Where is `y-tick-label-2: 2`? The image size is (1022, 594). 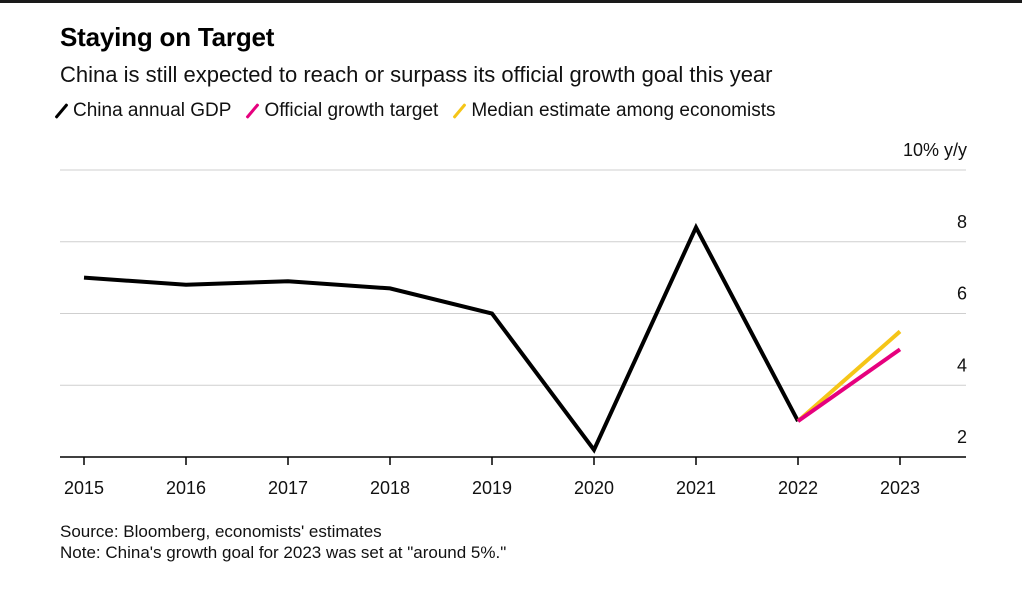 y-tick-label-2: 2 is located at coordinates (962, 437).